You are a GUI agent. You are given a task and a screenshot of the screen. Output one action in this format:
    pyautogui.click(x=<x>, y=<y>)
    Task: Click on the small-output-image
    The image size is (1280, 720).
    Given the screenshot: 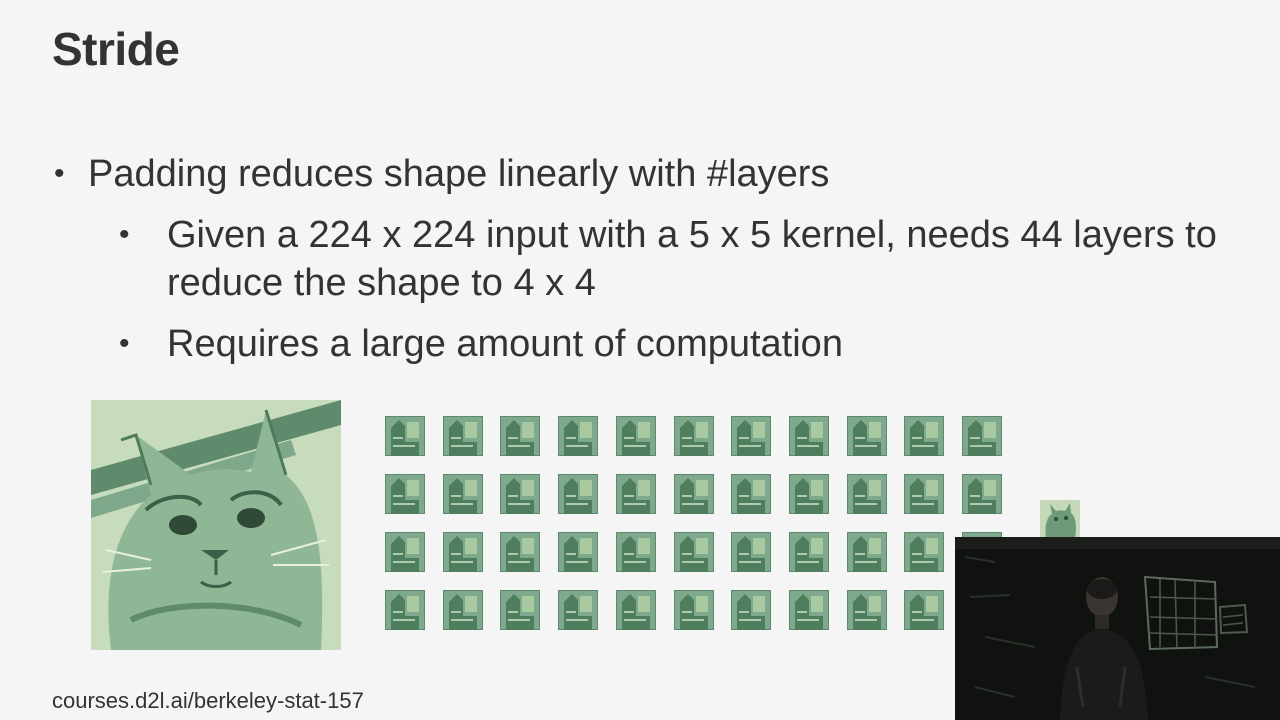 What is the action you would take?
    pyautogui.click(x=1060, y=519)
    